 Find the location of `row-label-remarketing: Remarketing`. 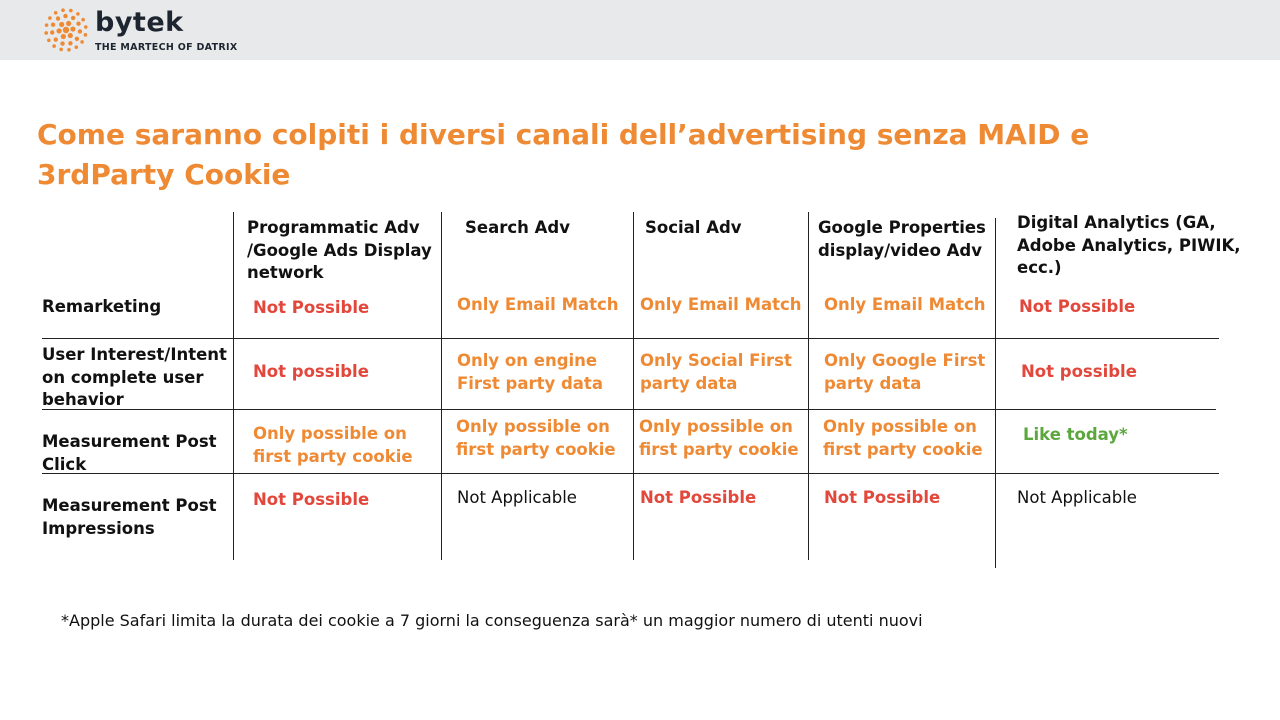

row-label-remarketing: Remarketing is located at coordinates (102, 306).